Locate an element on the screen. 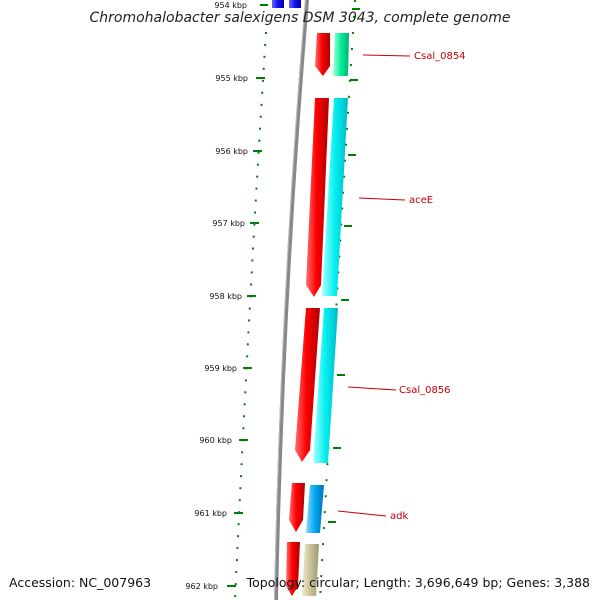 The image size is (600, 600). tick-label-958: 958 kbp is located at coordinates (225, 296).